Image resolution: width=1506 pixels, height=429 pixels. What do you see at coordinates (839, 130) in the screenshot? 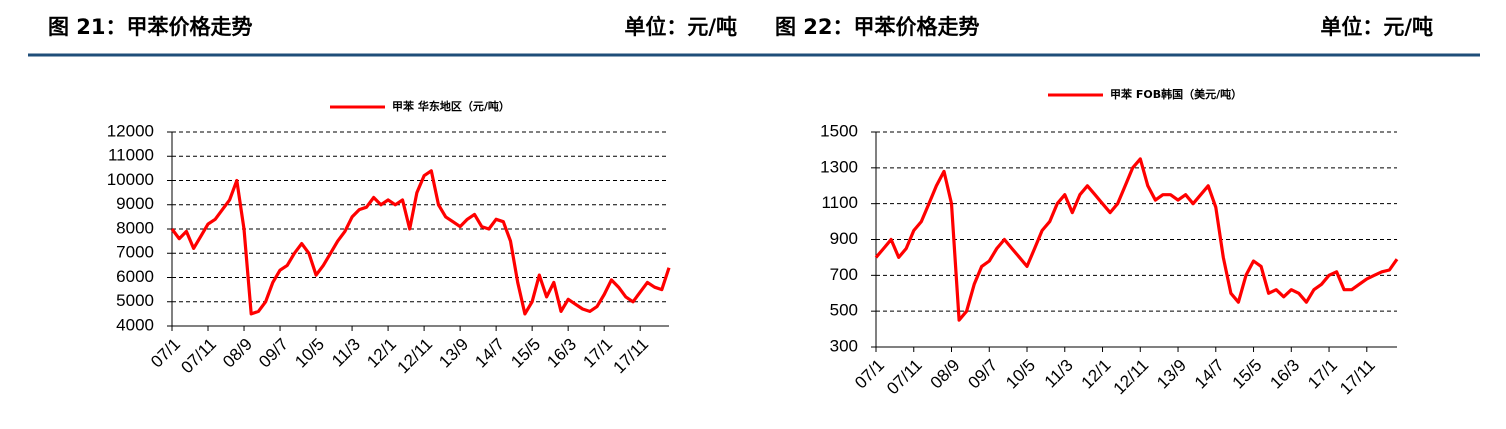
I see `y-tick-label: 1500` at bounding box center [839, 130].